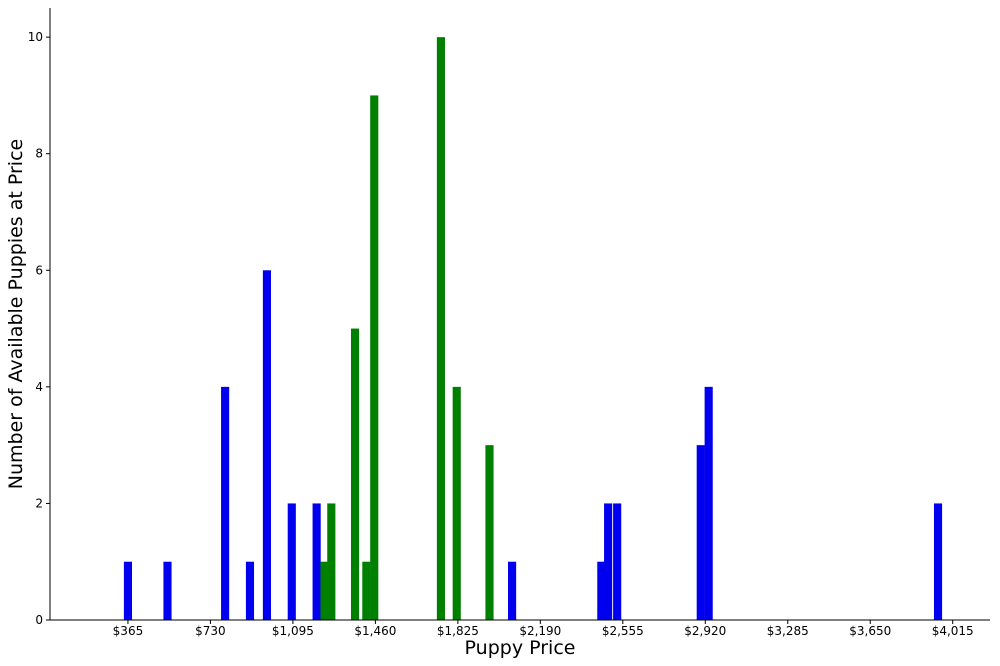 This screenshot has height=666, width=1000. I want to click on x-axis-title: Puppy Price, so click(520, 648).